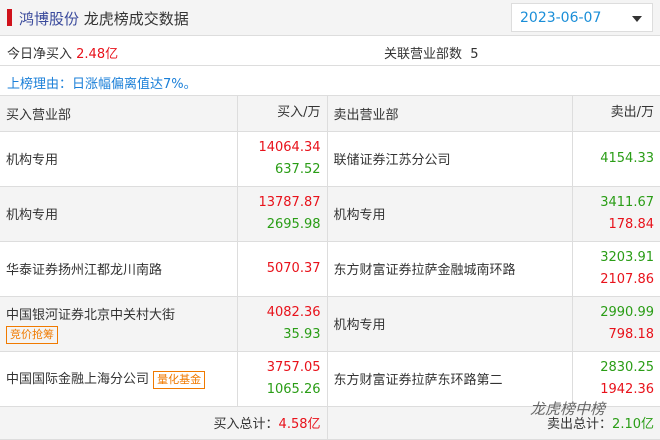  Describe the element at coordinates (627, 312) in the screenshot. I see `sell-value: 2990.99` at that location.